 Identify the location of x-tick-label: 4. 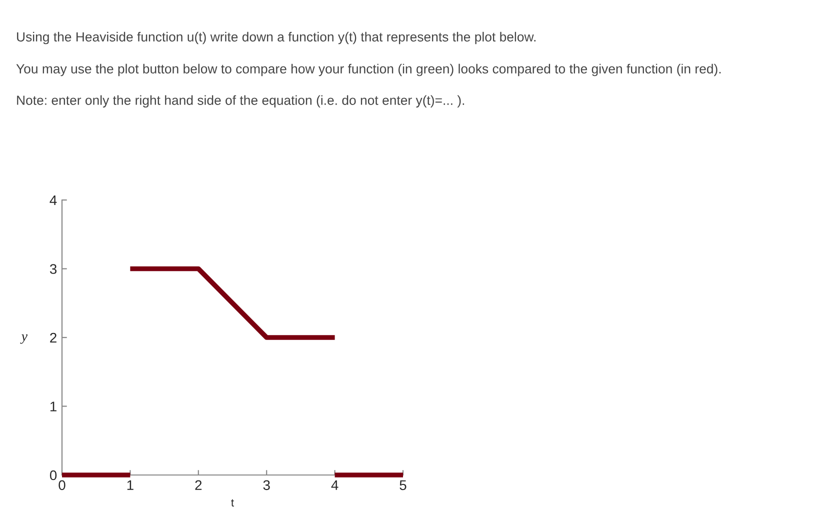
(334, 485).